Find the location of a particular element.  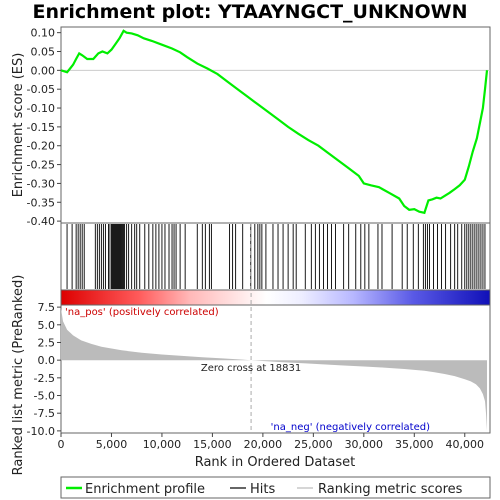

es-y-tick-label: -0.15 is located at coordinates (41, 127).